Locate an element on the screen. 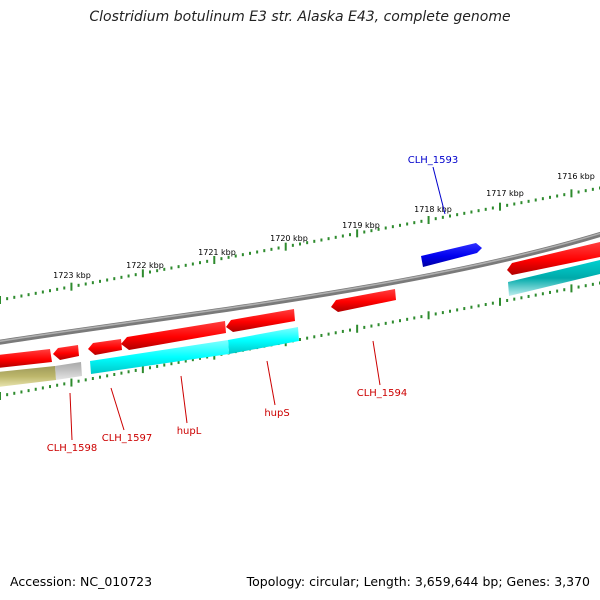 This screenshot has height=600, width=600. gene-label: hupS is located at coordinates (276, 413).